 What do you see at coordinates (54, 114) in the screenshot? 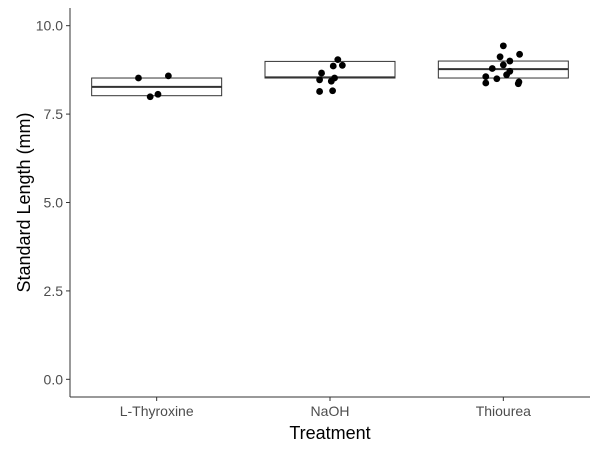
I see `y-tick-label: 7.5` at bounding box center [54, 114].